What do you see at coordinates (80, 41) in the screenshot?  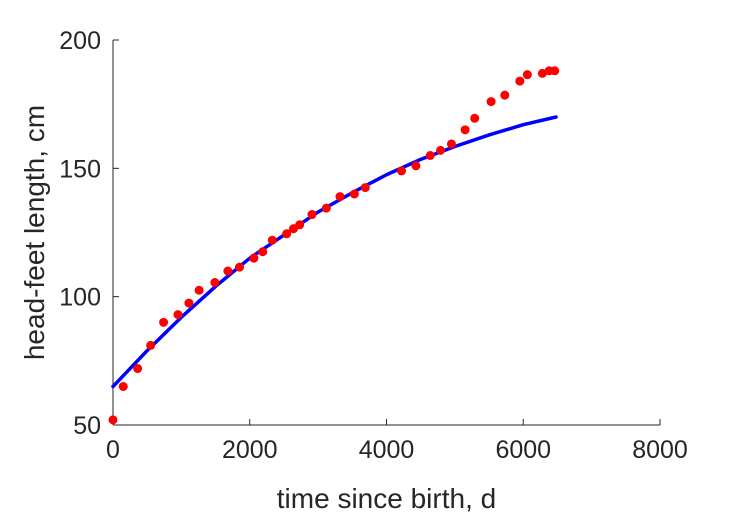 I see `y-tick-label: 200` at bounding box center [80, 41].